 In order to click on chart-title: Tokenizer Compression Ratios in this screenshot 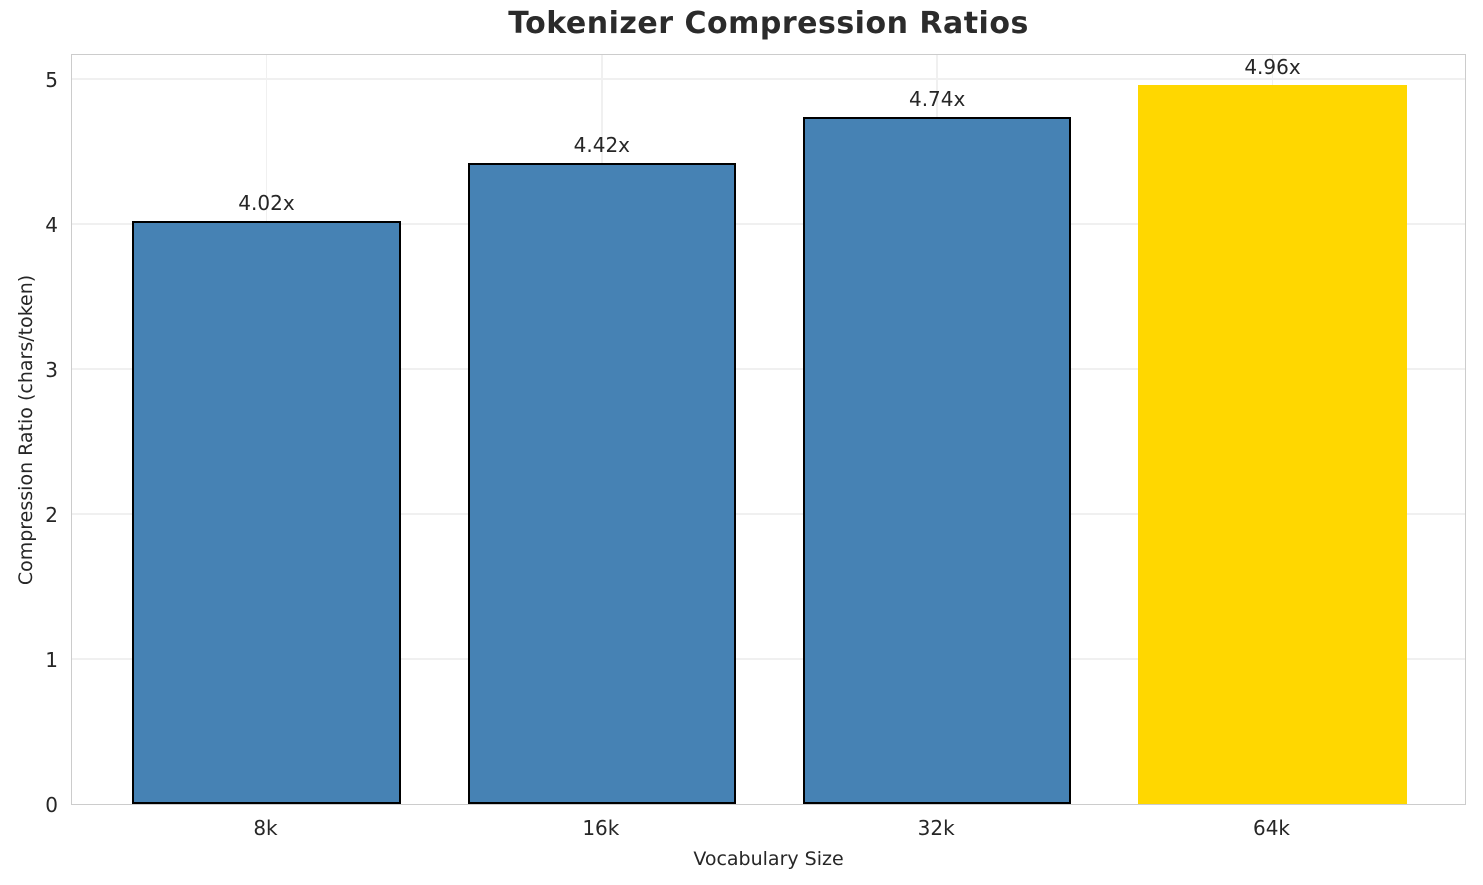, I will do `click(768, 23)`.